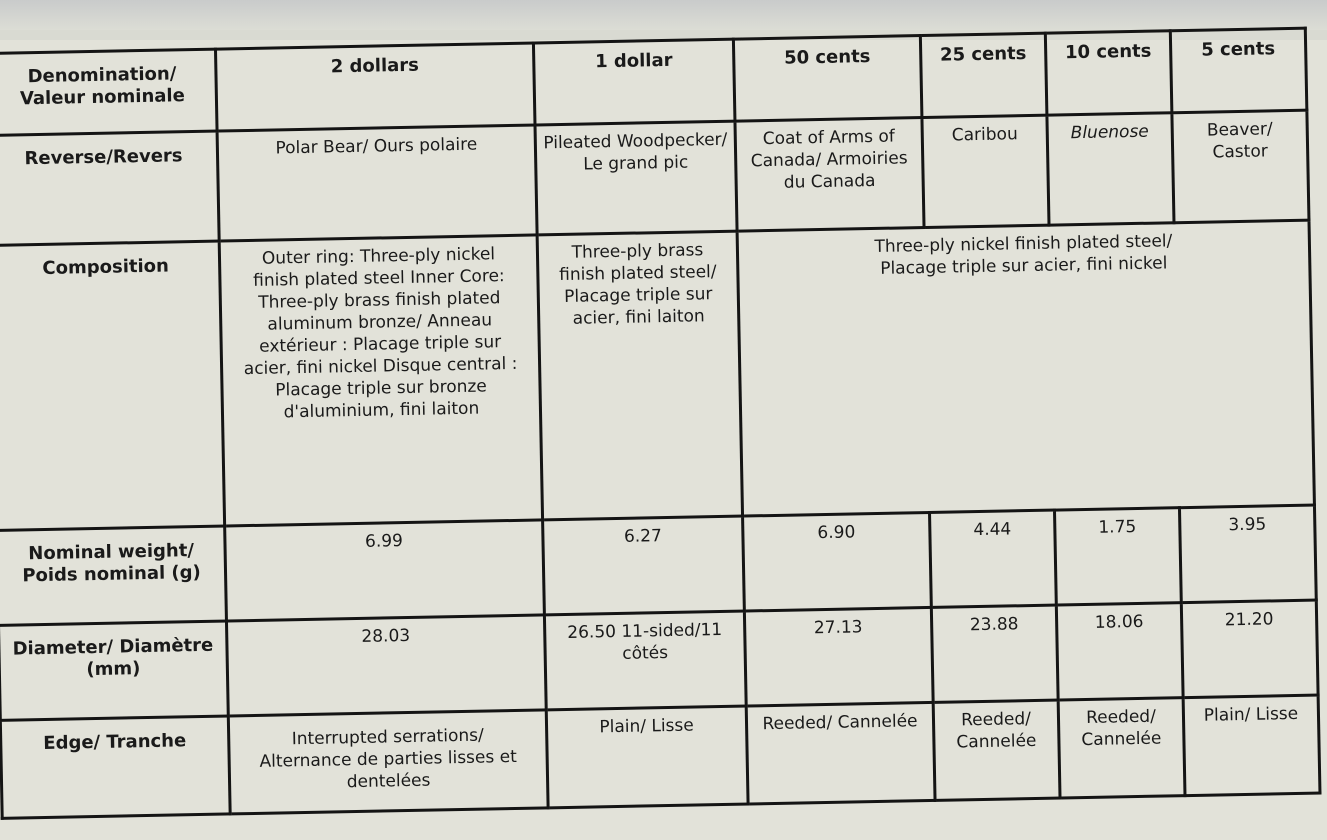  I want to click on diameter-10-cents: 18.06, so click(1120, 651).